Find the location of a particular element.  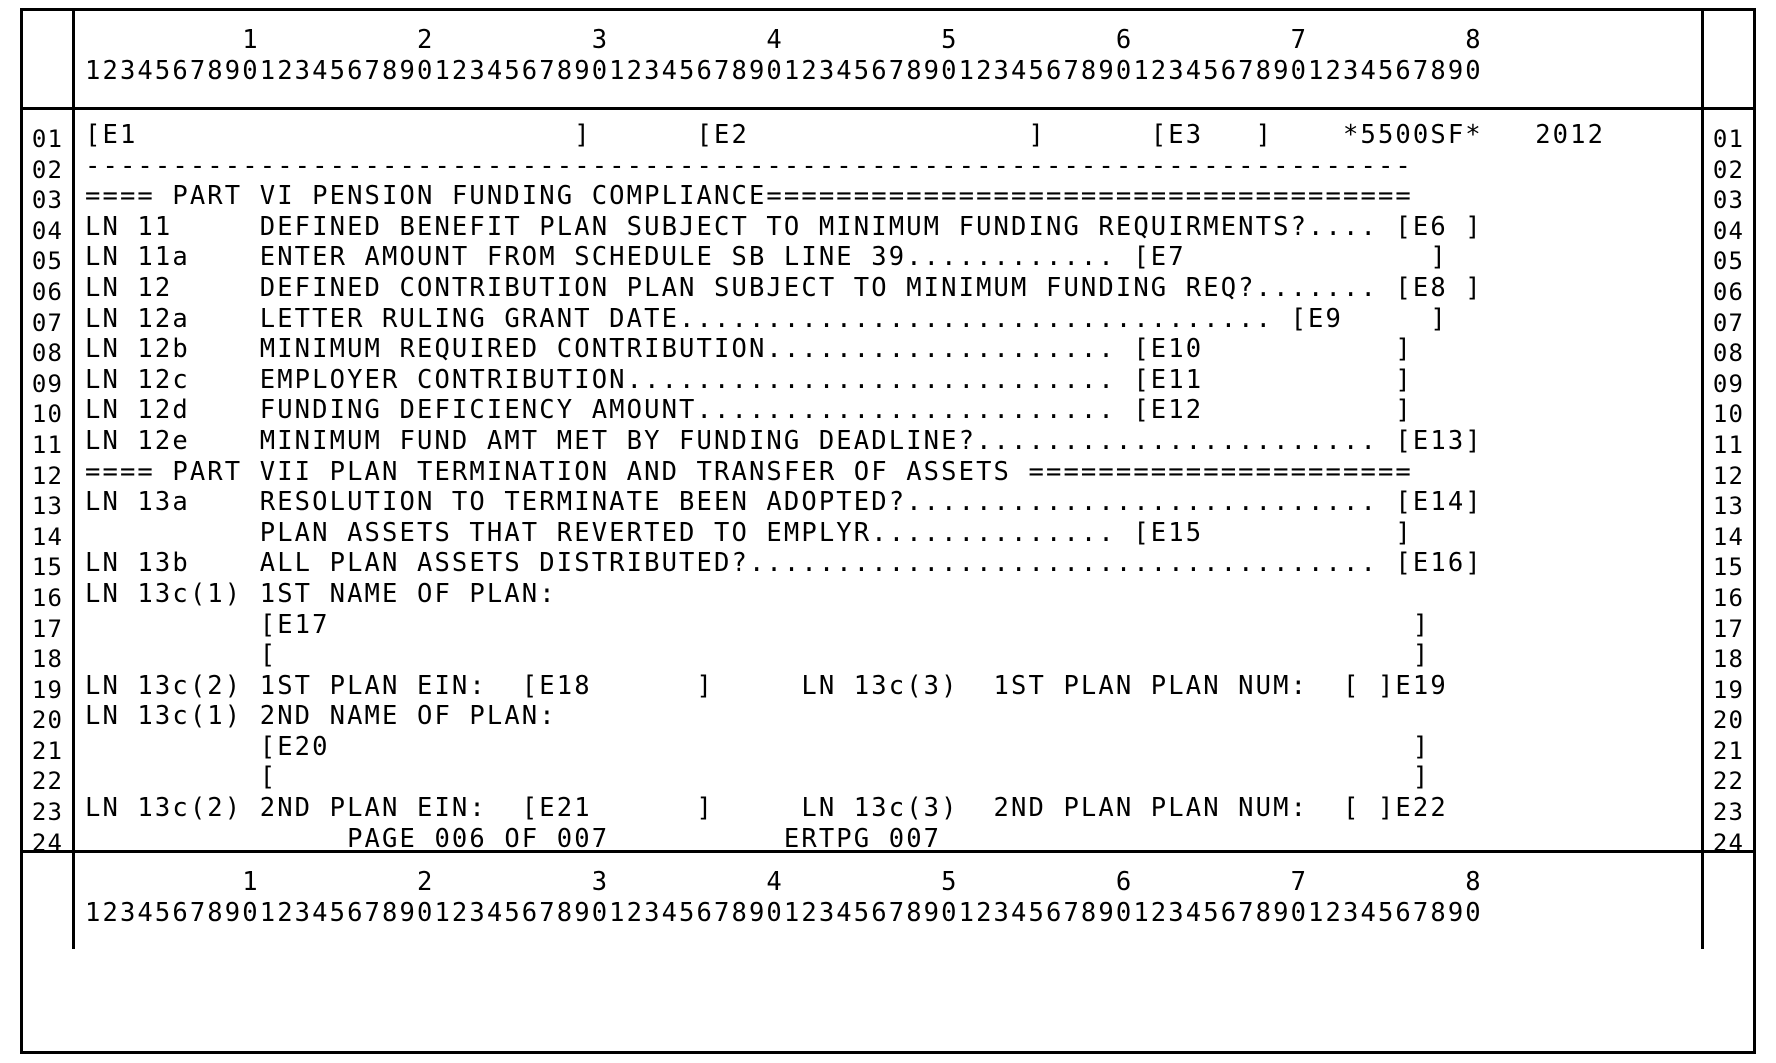

right-line-number: 12 is located at coordinates (1728, 475).